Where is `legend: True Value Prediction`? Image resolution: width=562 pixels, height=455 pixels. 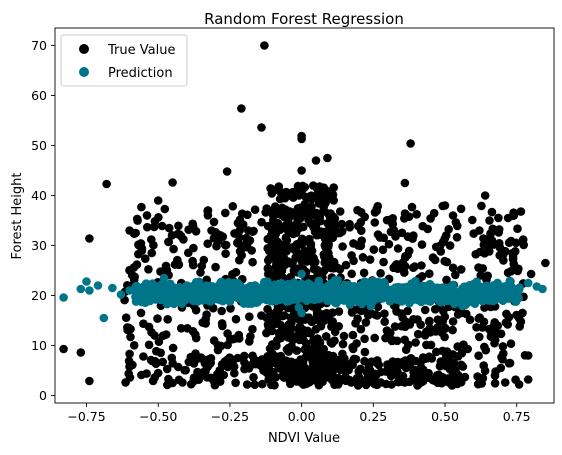 legend: True Value Prediction is located at coordinates (124, 60).